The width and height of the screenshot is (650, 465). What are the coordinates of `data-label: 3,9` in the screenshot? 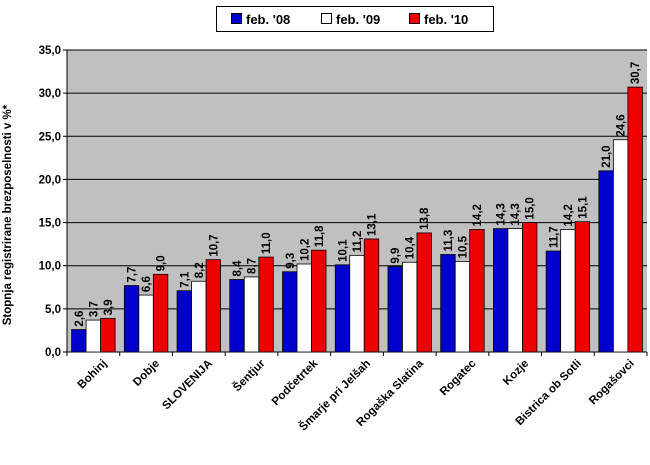 It's located at (109, 307).